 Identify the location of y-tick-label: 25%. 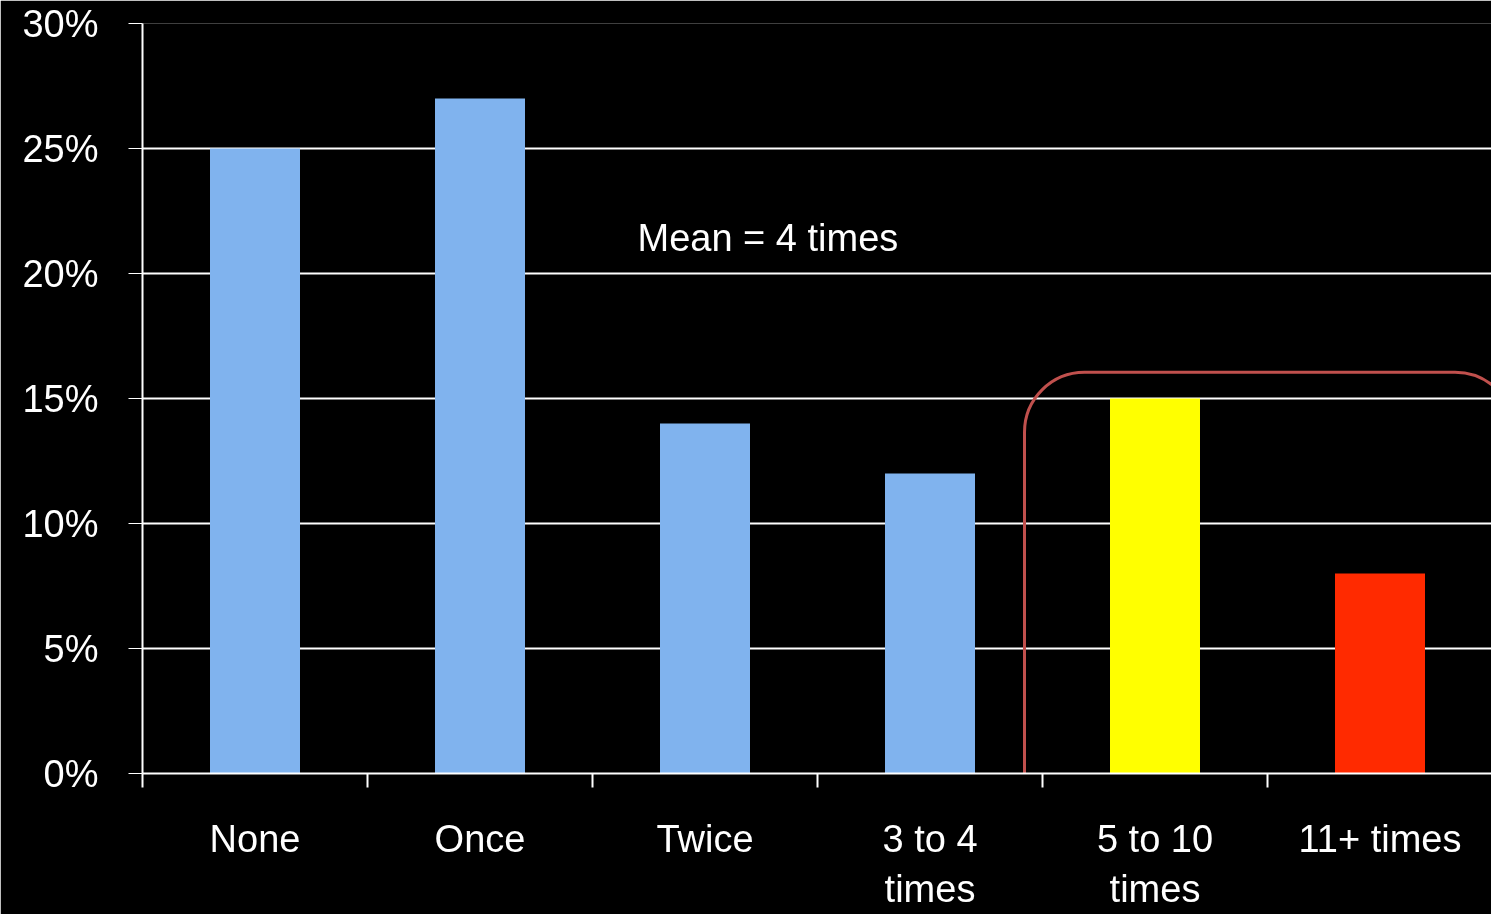
(60, 148).